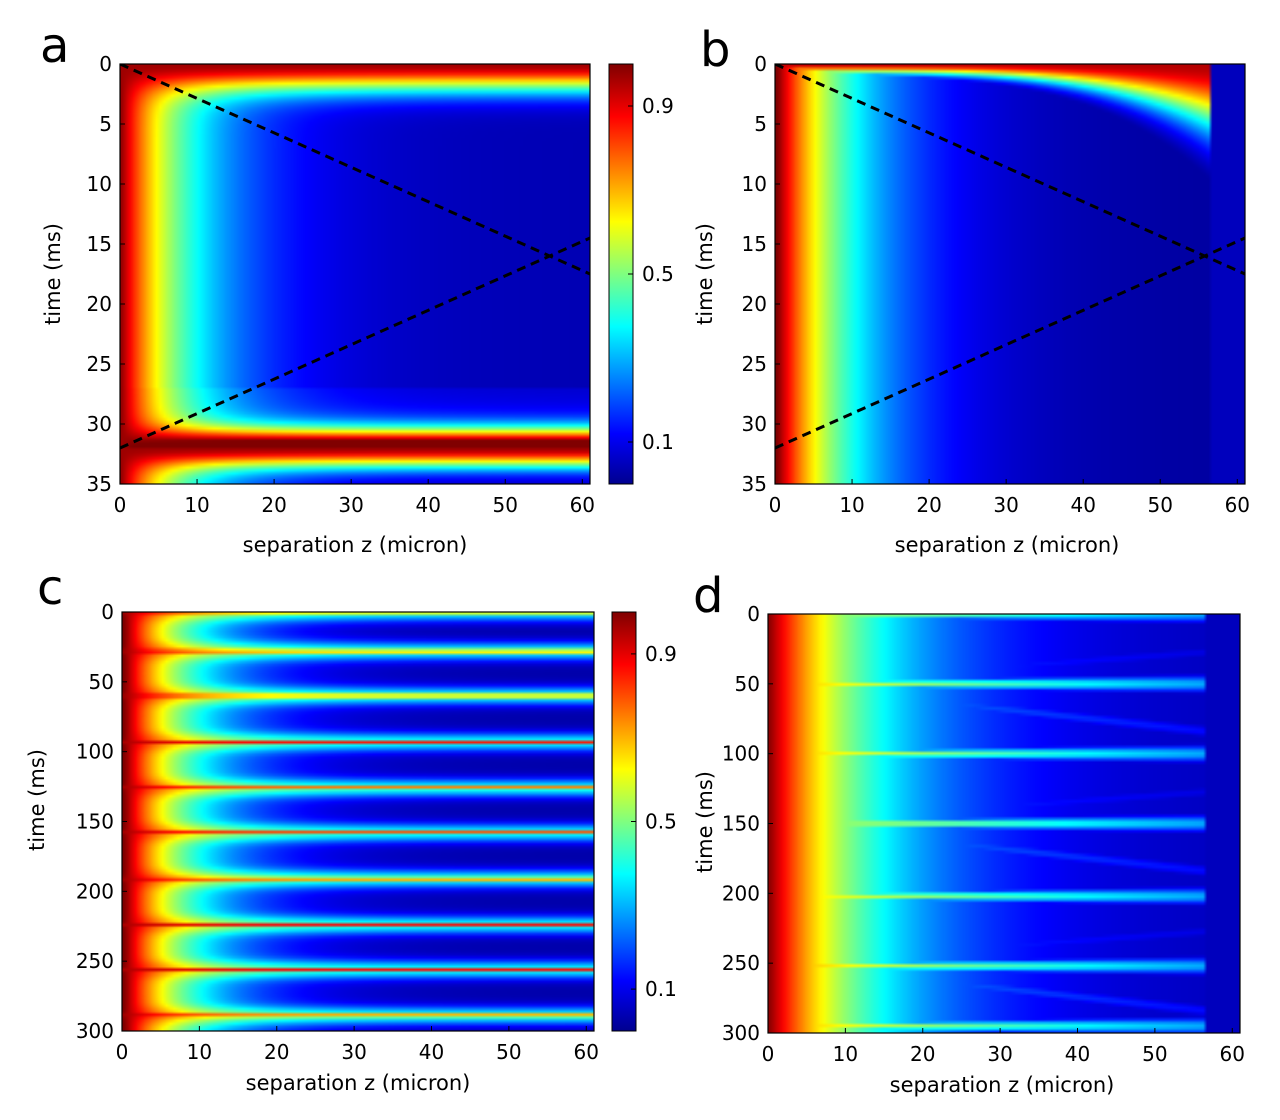  What do you see at coordinates (1004, 823) in the screenshot?
I see `heatmap-d` at bounding box center [1004, 823].